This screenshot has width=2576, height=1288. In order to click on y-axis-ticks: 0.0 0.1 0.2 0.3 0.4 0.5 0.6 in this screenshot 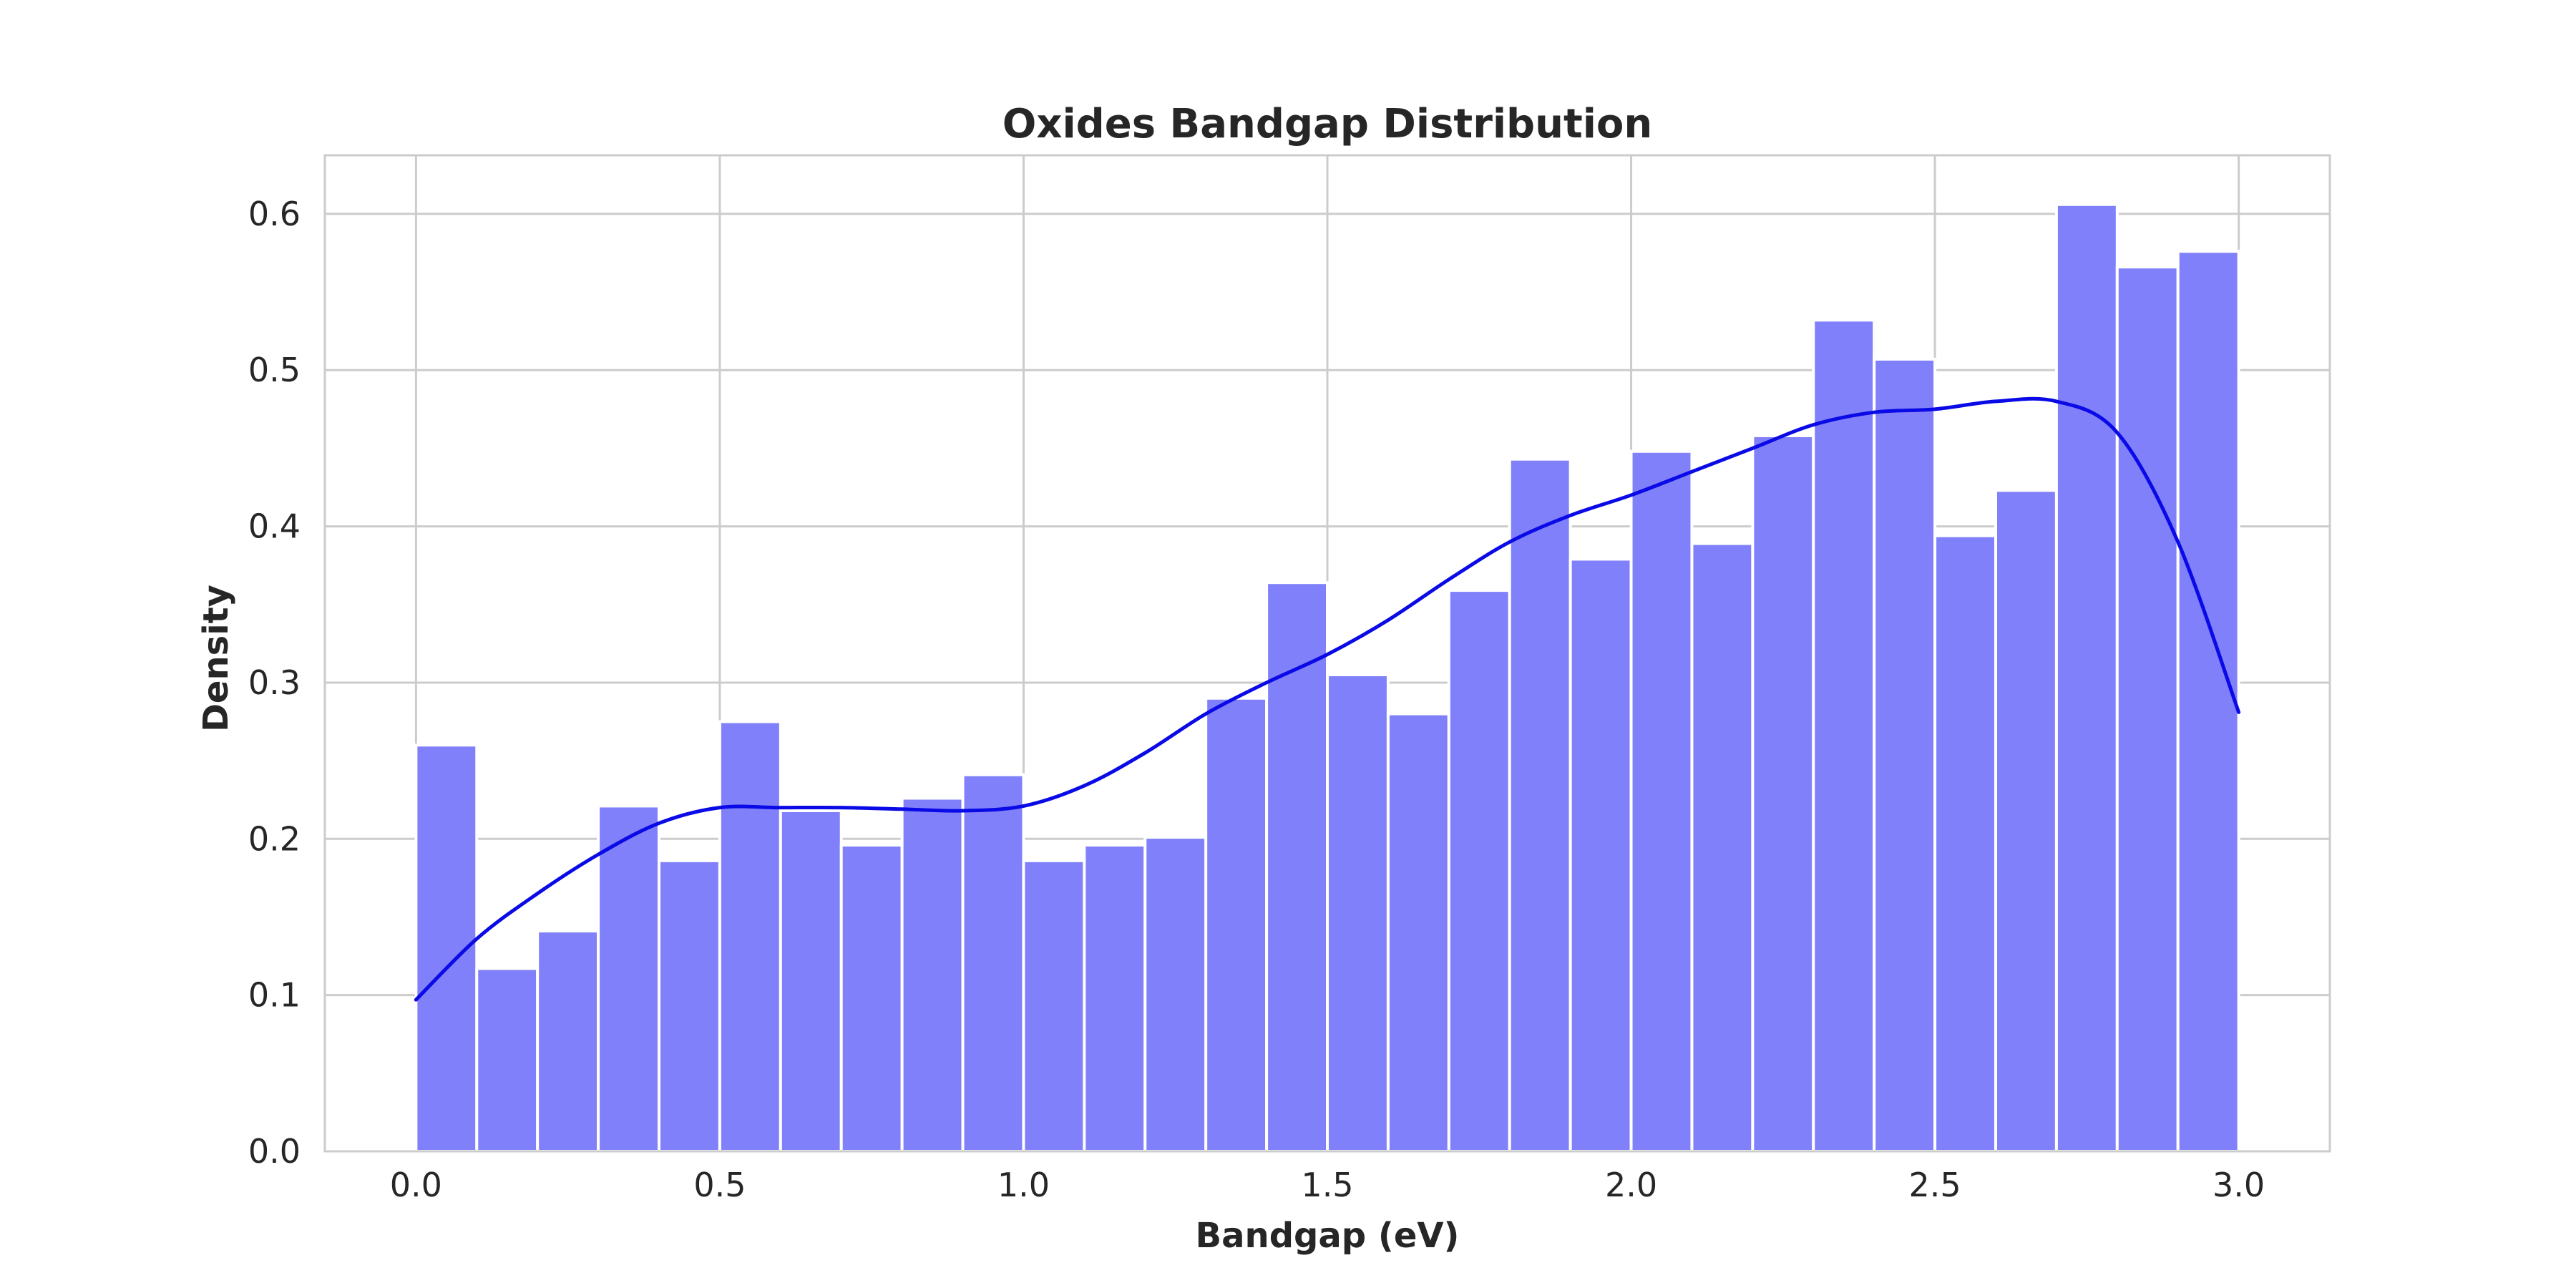, I will do `click(274, 683)`.